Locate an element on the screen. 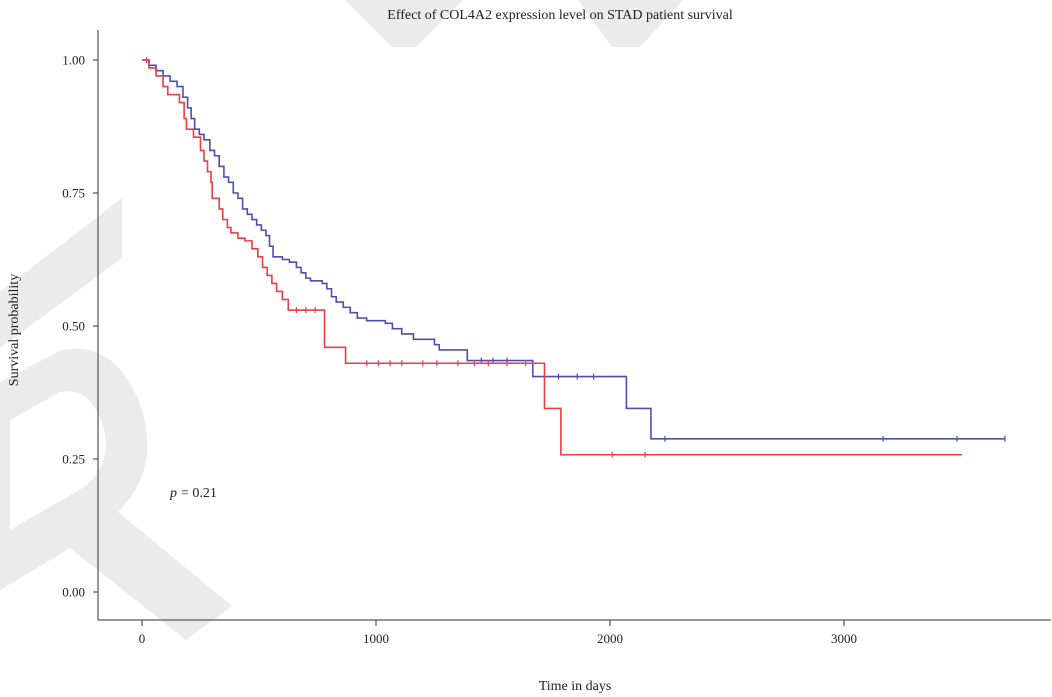  p-value-annotation: p = 0.21 is located at coordinates (193, 493).